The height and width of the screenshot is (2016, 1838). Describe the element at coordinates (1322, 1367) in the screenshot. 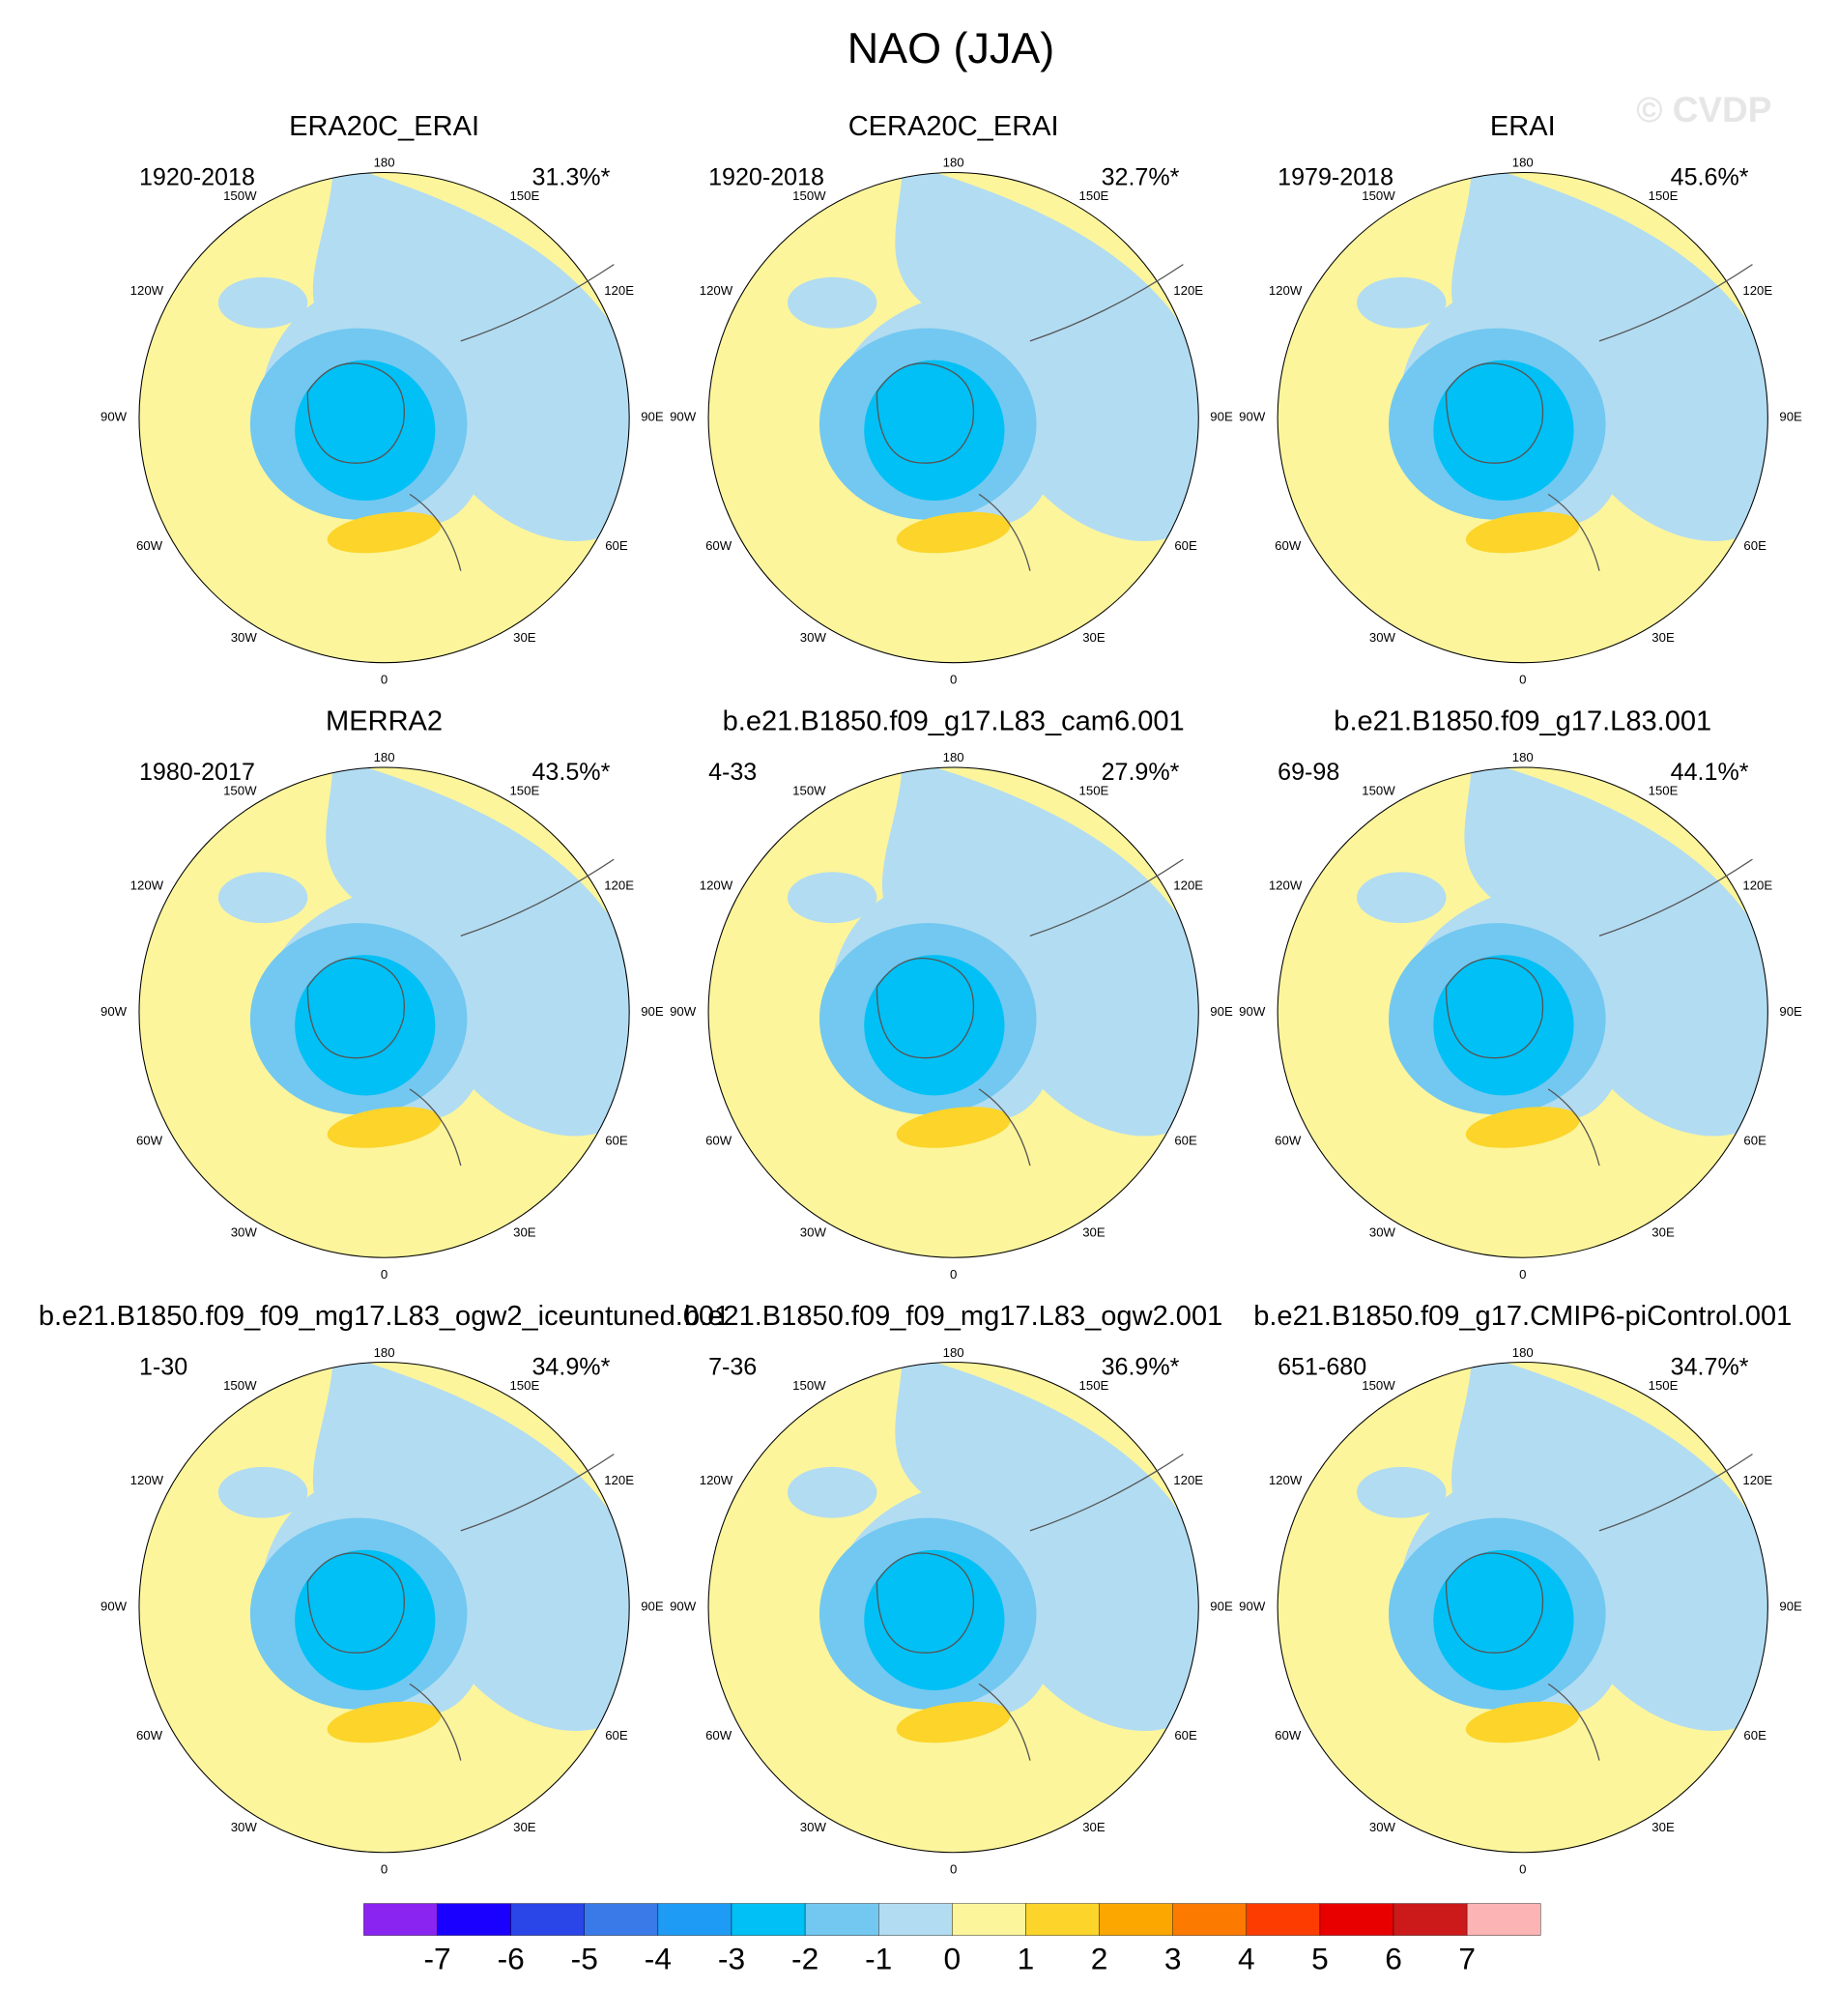

I see `years-label: 651-680` at that location.